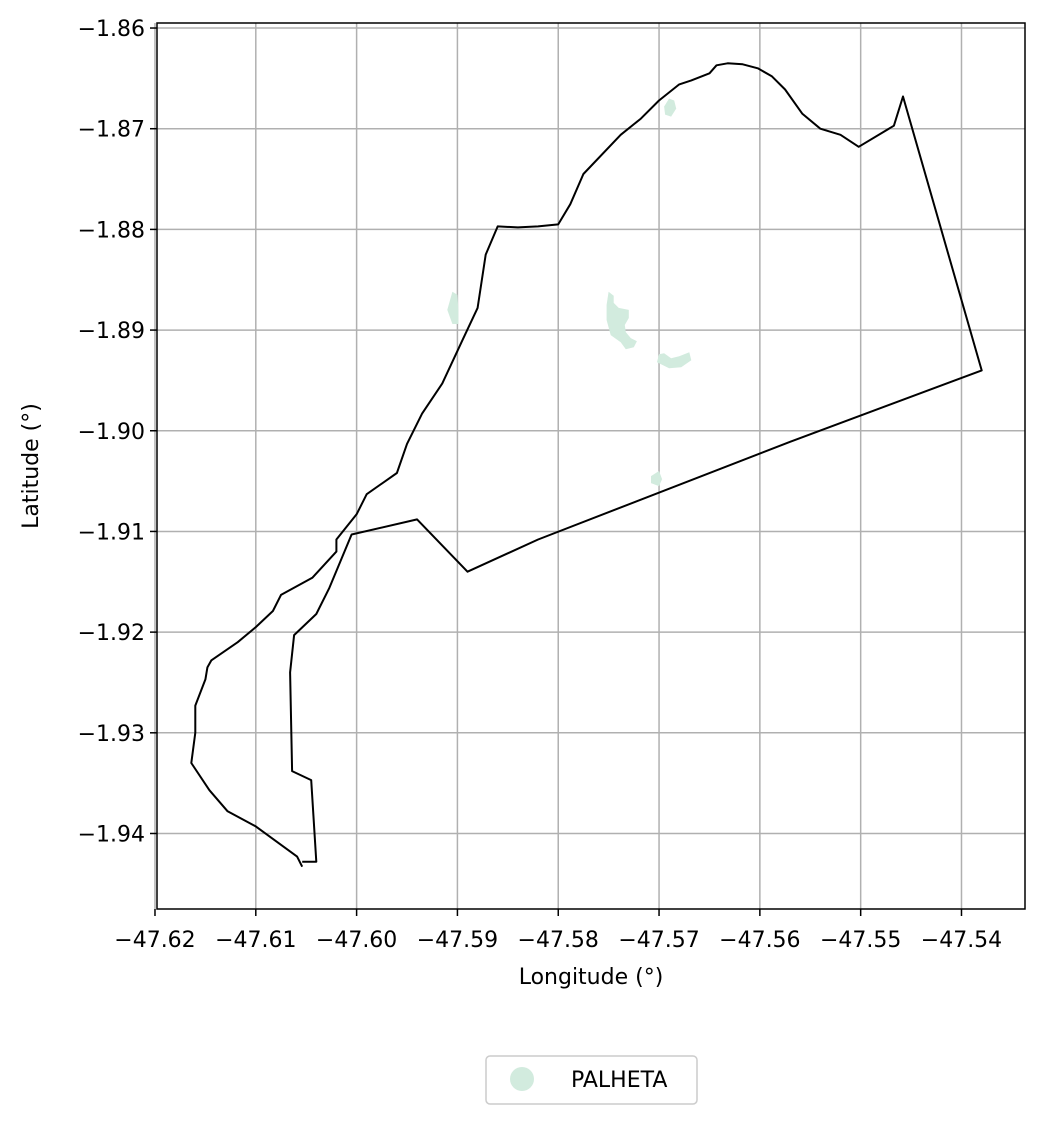 This screenshot has height=1123, width=1045. I want to click on y-axis-title: Latitude (°), so click(31, 466).